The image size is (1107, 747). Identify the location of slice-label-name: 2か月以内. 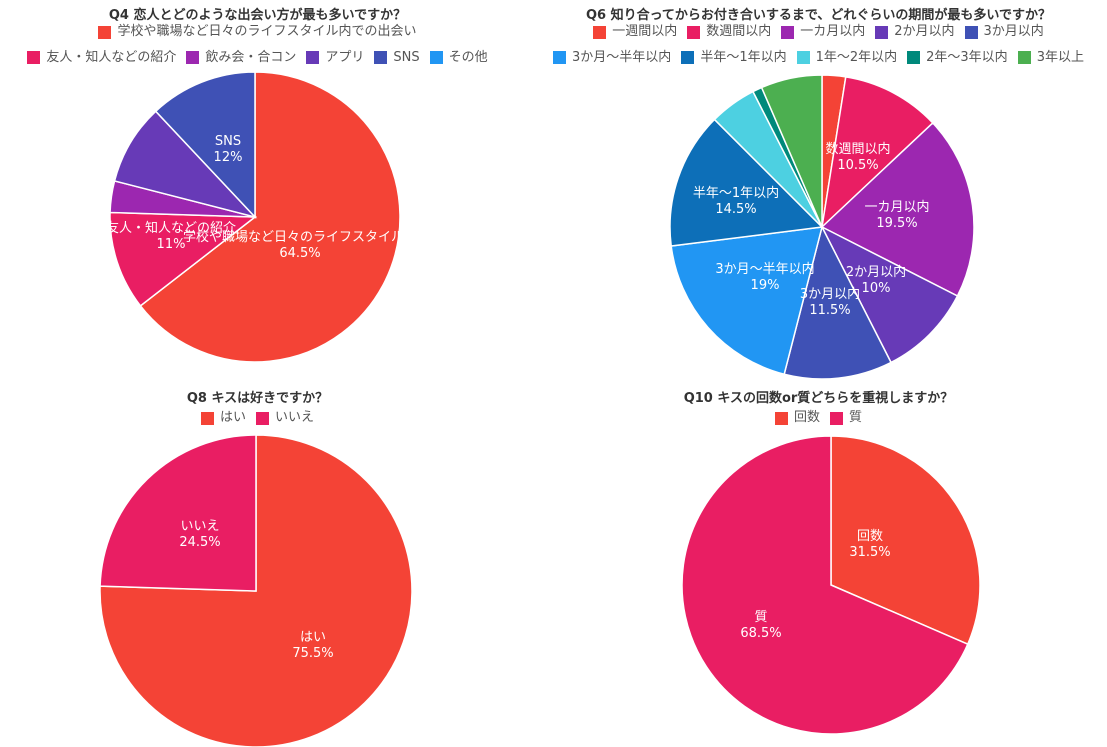
(876, 272).